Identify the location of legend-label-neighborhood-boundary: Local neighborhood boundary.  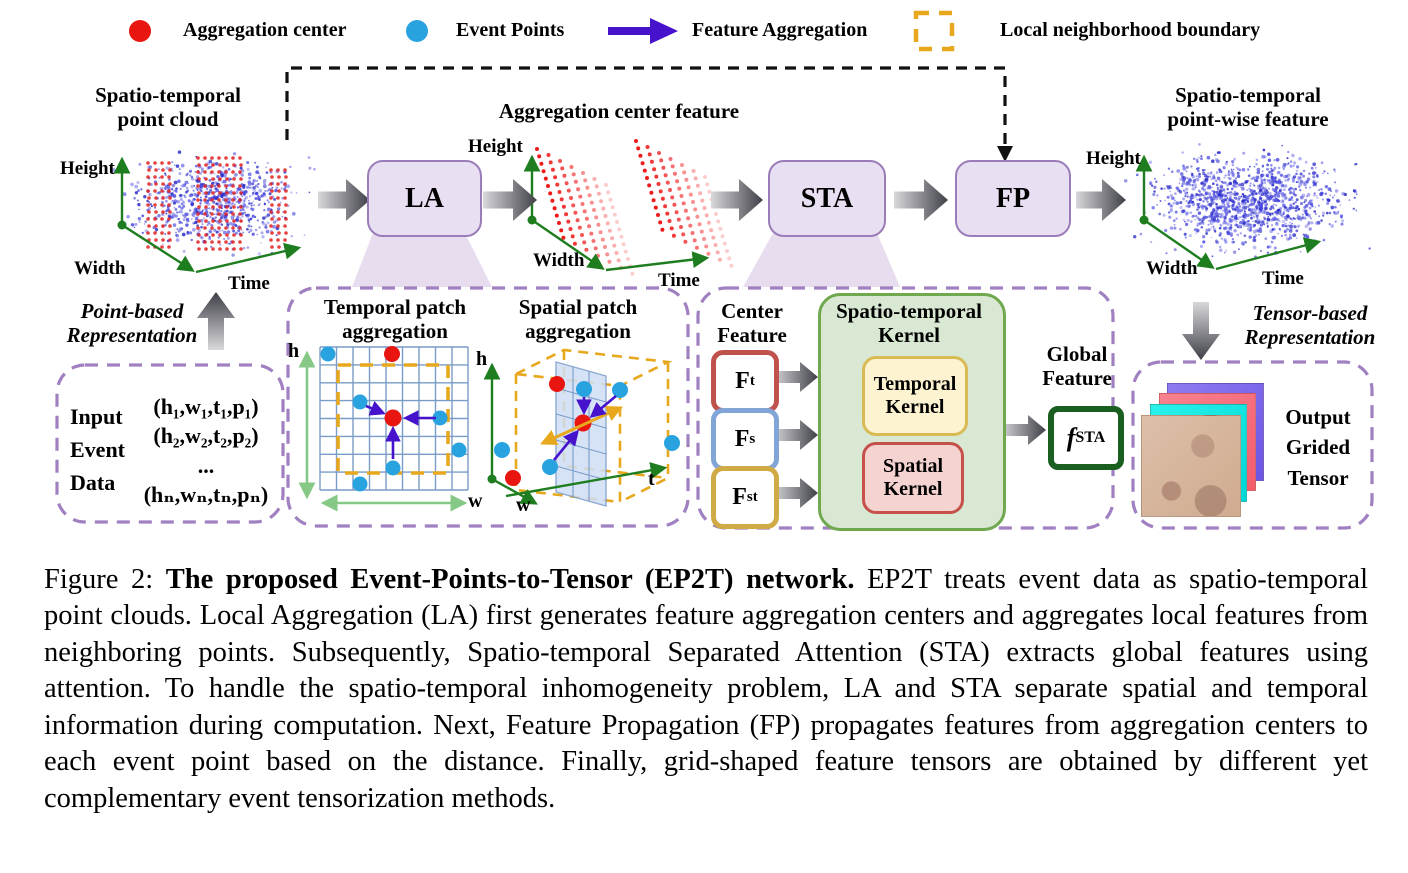
(1130, 30).